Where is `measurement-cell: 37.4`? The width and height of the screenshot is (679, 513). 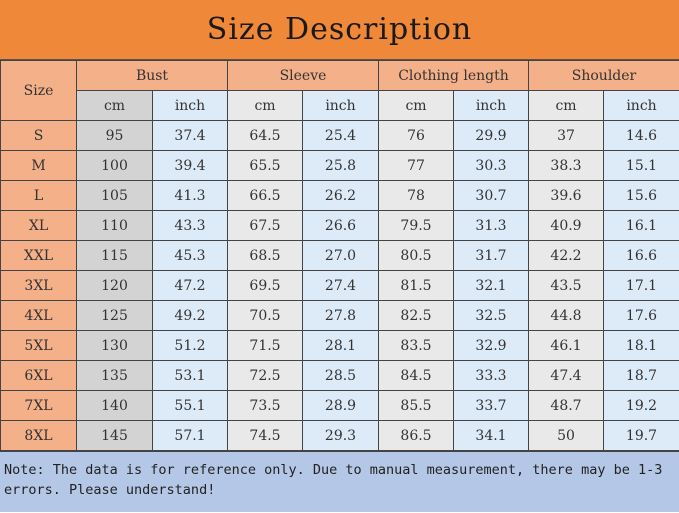 measurement-cell: 37.4 is located at coordinates (190, 135).